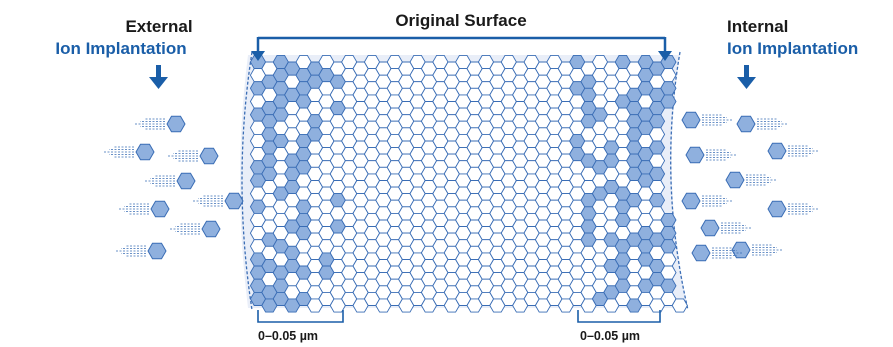  Describe the element at coordinates (619, 316) in the screenshot. I see `depth-bracket-right` at that location.